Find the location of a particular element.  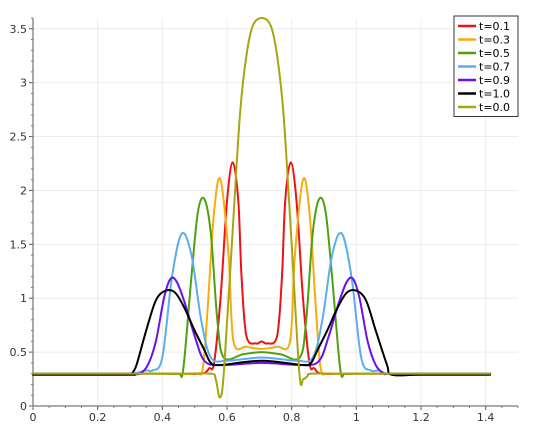

x-tick-label: 0.6 is located at coordinates (227, 417).